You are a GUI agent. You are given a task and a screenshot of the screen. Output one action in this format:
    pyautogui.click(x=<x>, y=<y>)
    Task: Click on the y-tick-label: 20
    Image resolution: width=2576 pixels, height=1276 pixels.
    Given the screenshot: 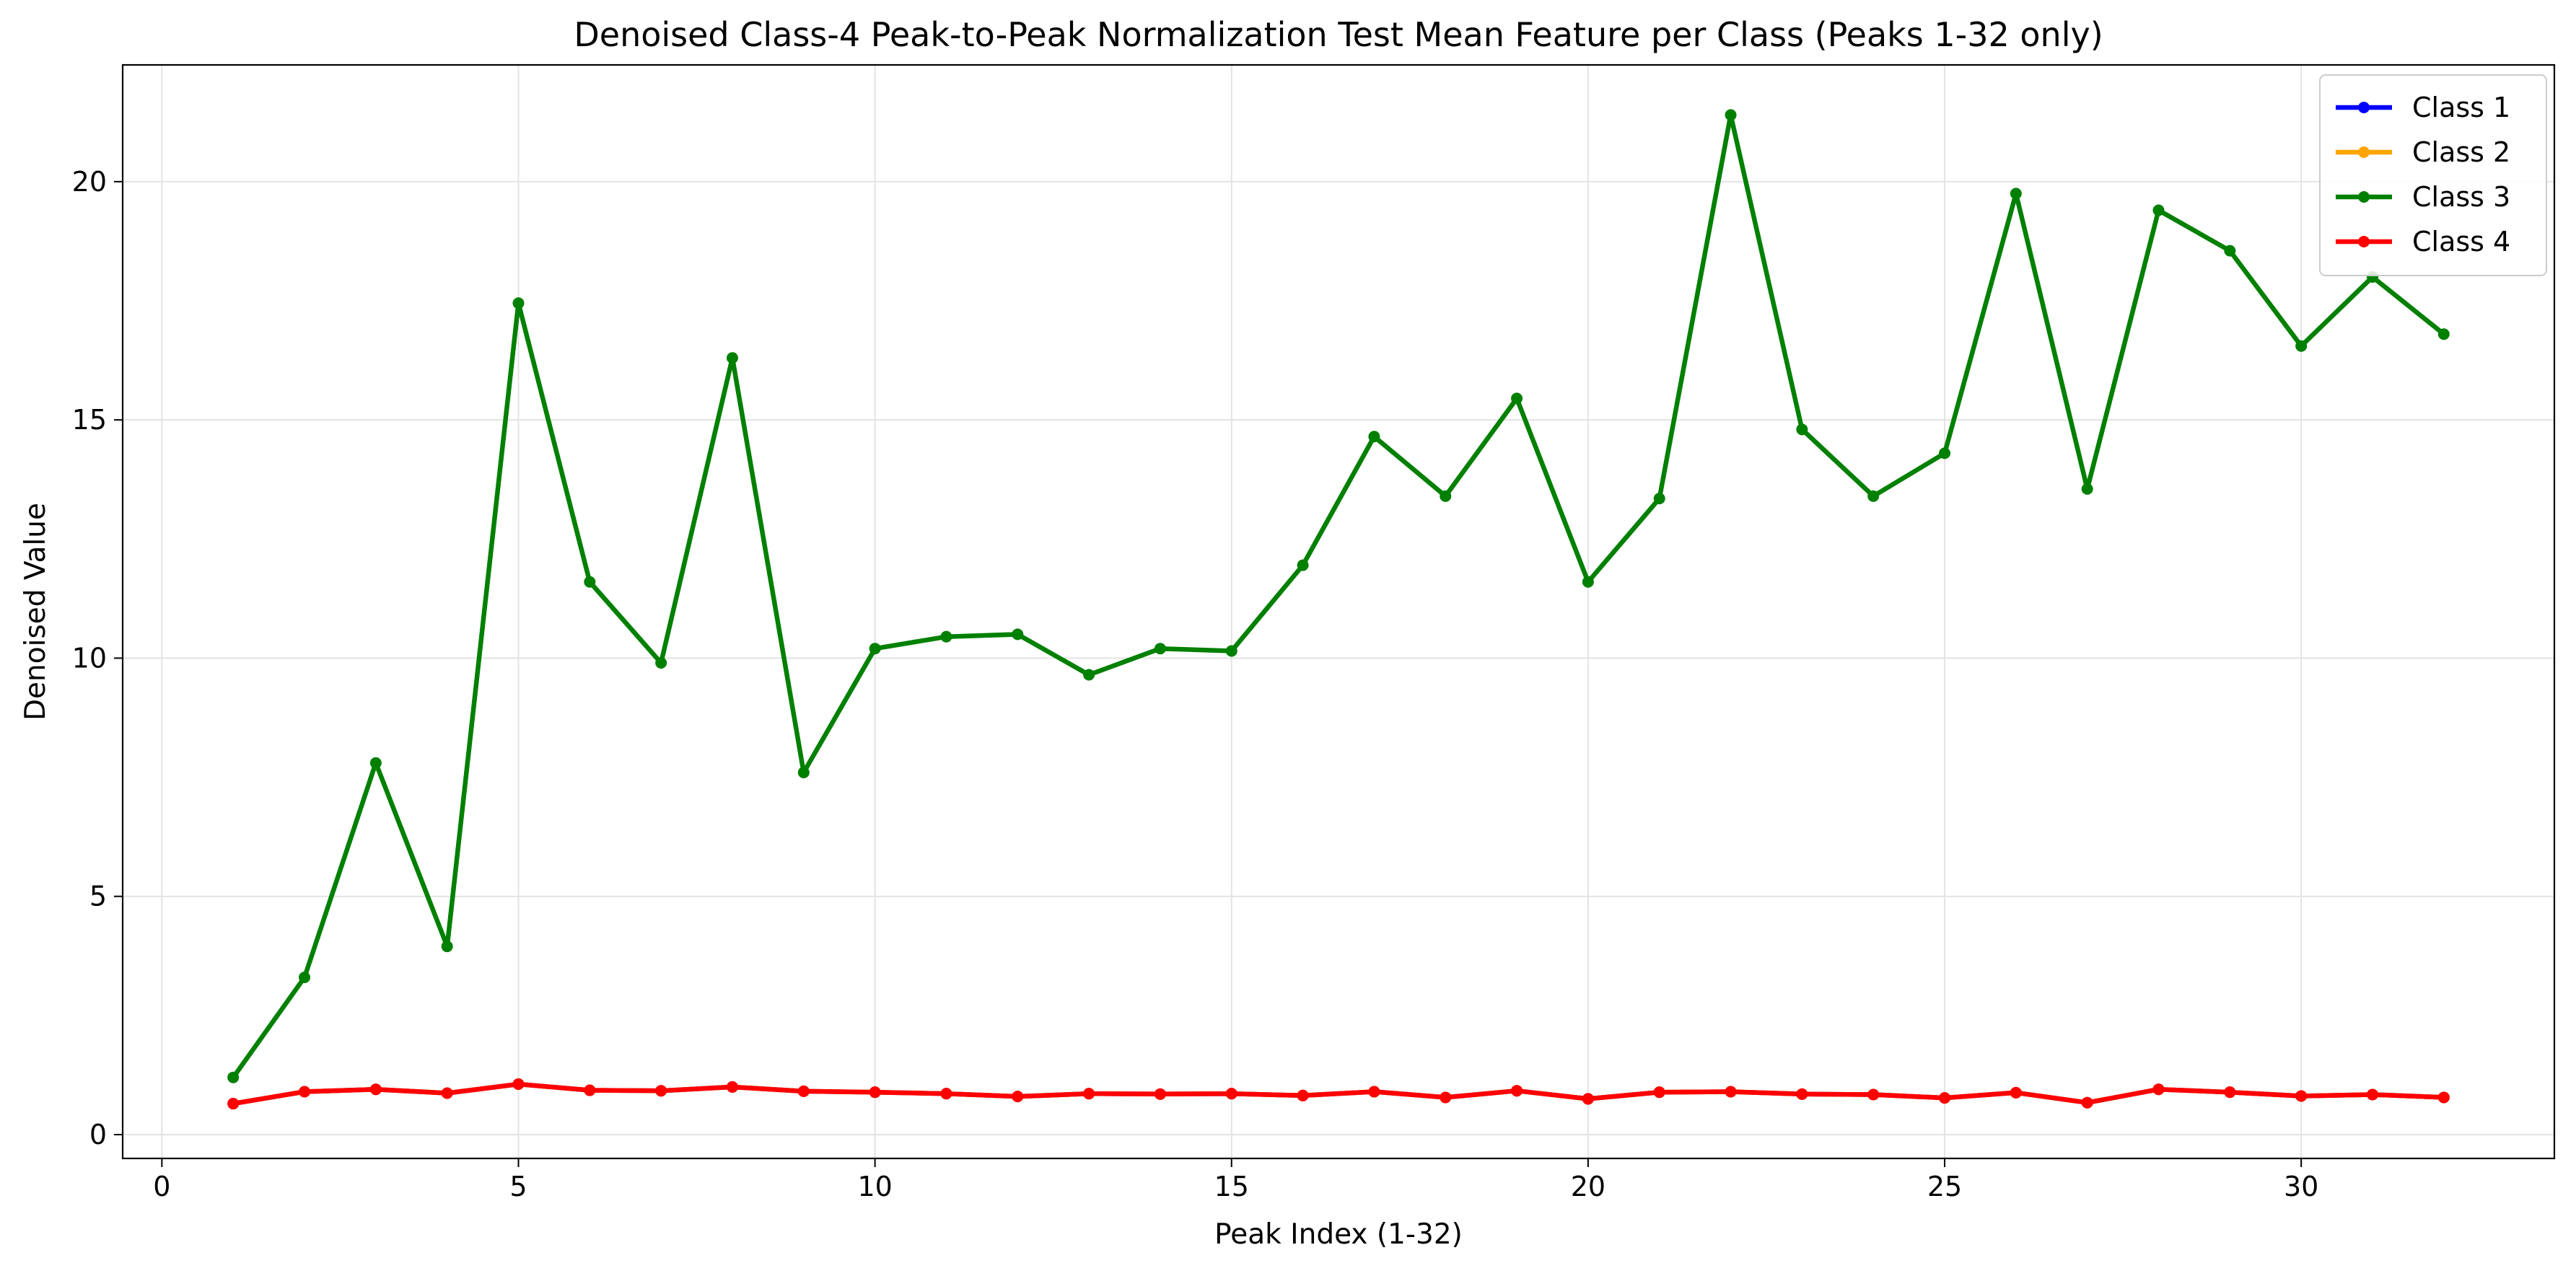 What is the action you would take?
    pyautogui.click(x=89, y=182)
    